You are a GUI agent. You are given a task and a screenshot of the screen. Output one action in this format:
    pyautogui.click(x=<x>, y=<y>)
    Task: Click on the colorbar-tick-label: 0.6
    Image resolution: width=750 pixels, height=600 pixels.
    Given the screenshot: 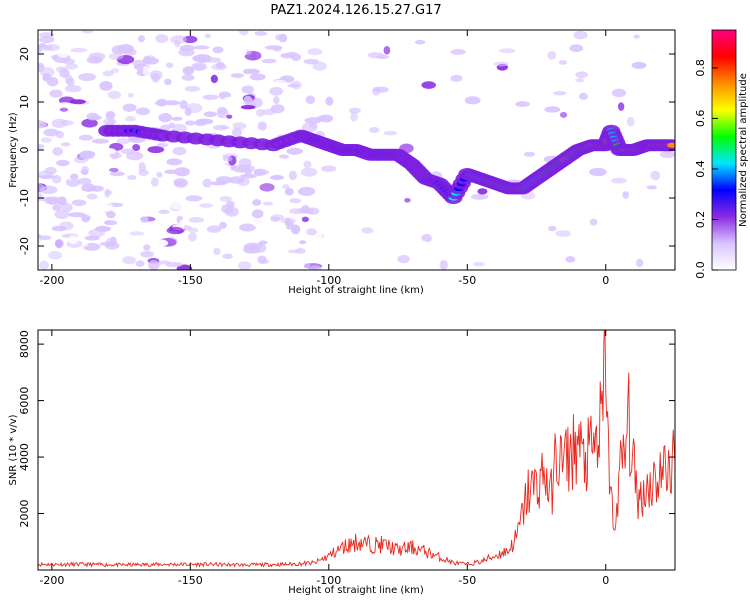 What is the action you would take?
    pyautogui.click(x=700, y=119)
    